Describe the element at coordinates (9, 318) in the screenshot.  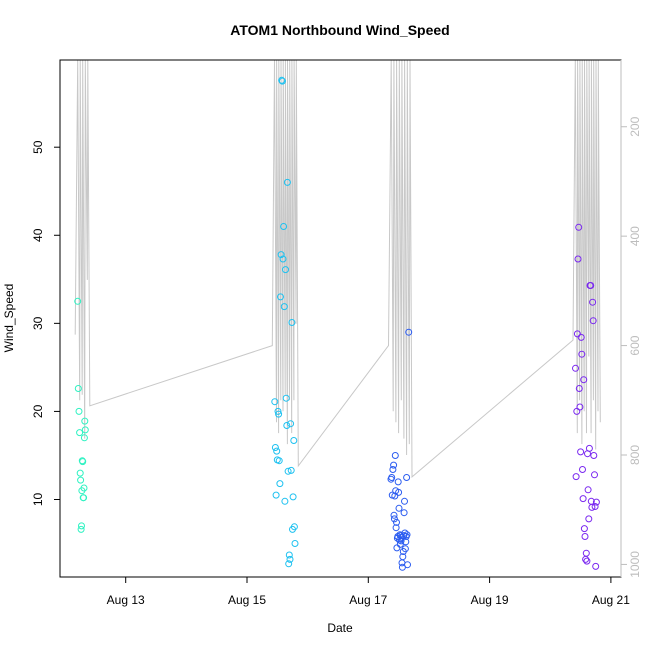
I see `y-axis-label: Wind_Speed` at that location.